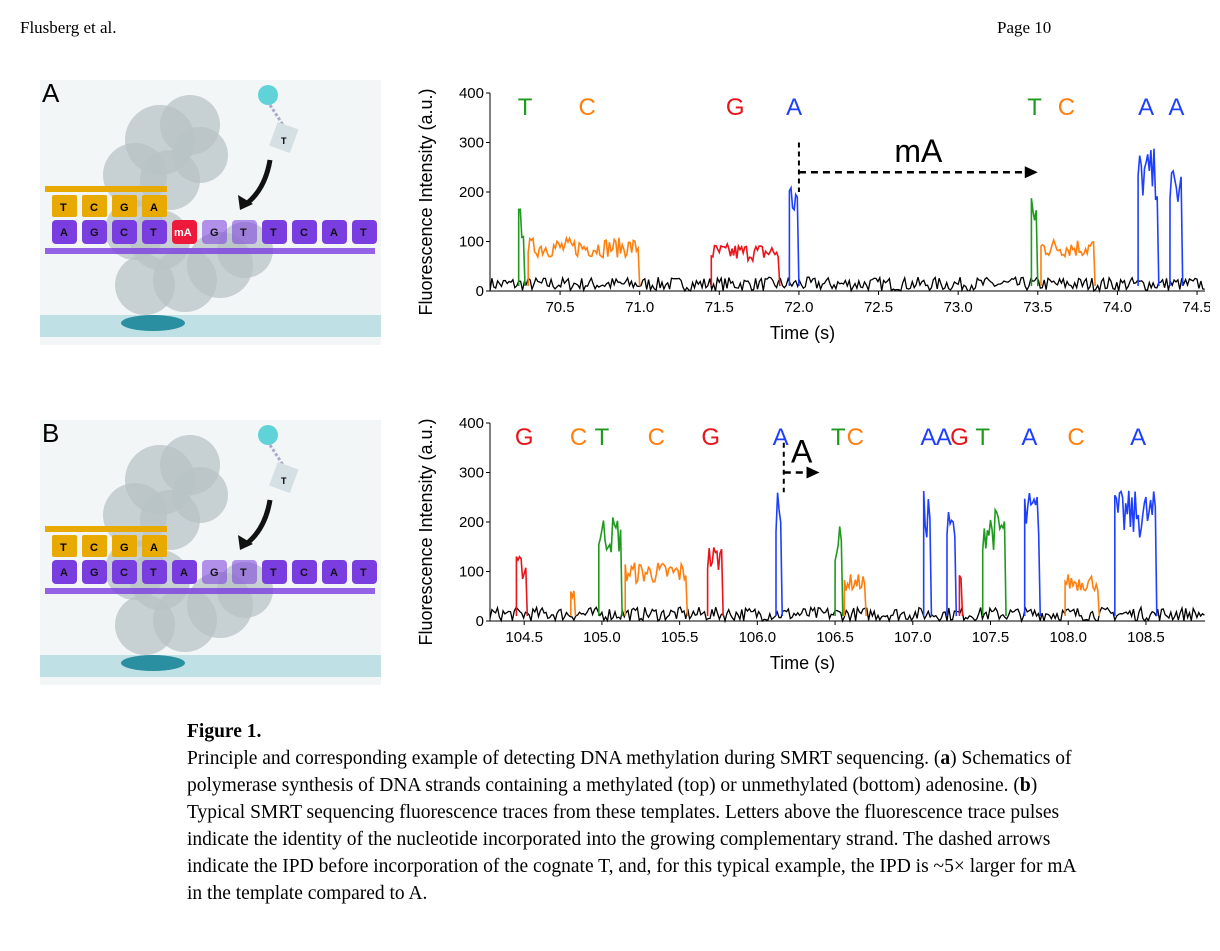 The width and height of the screenshot is (1220, 951). What do you see at coordinates (471, 143) in the screenshot?
I see `y-tick-label: 300` at bounding box center [471, 143].